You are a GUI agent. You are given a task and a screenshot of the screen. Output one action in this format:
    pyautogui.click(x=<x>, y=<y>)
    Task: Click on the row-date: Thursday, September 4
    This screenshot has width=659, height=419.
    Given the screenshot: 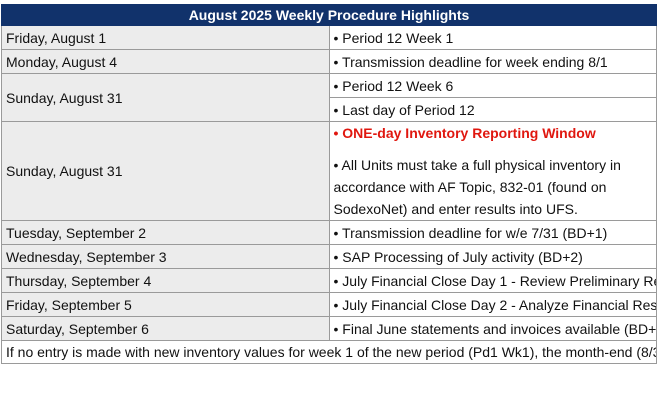 What is the action you would take?
    pyautogui.click(x=165, y=280)
    